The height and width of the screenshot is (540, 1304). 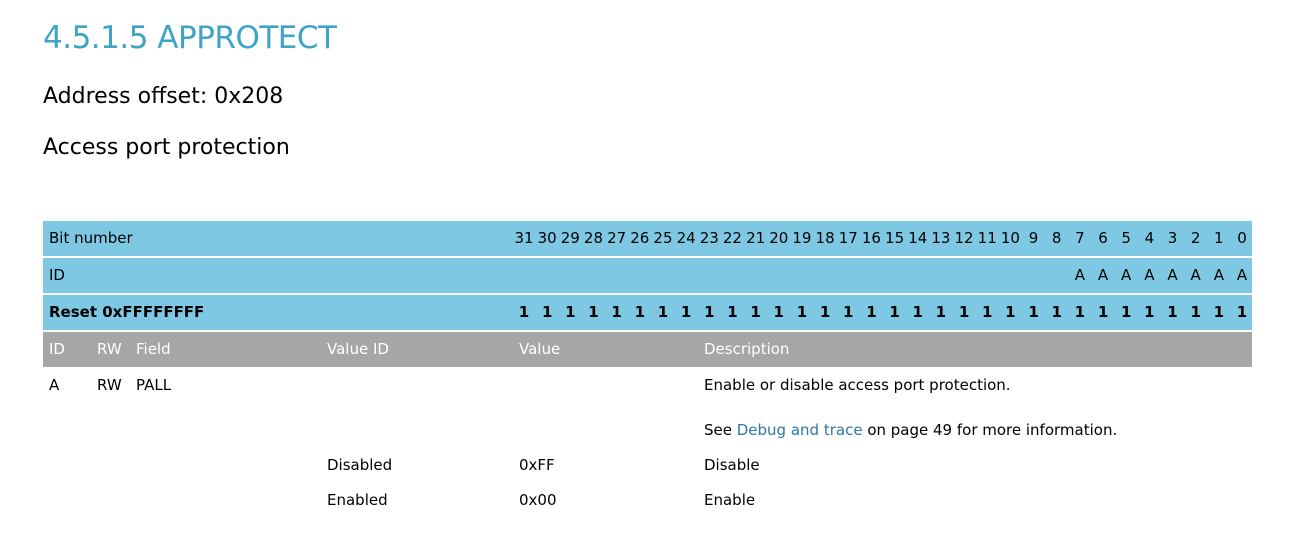 I want to click on reset-bit-6: 1, so click(x=1103, y=312).